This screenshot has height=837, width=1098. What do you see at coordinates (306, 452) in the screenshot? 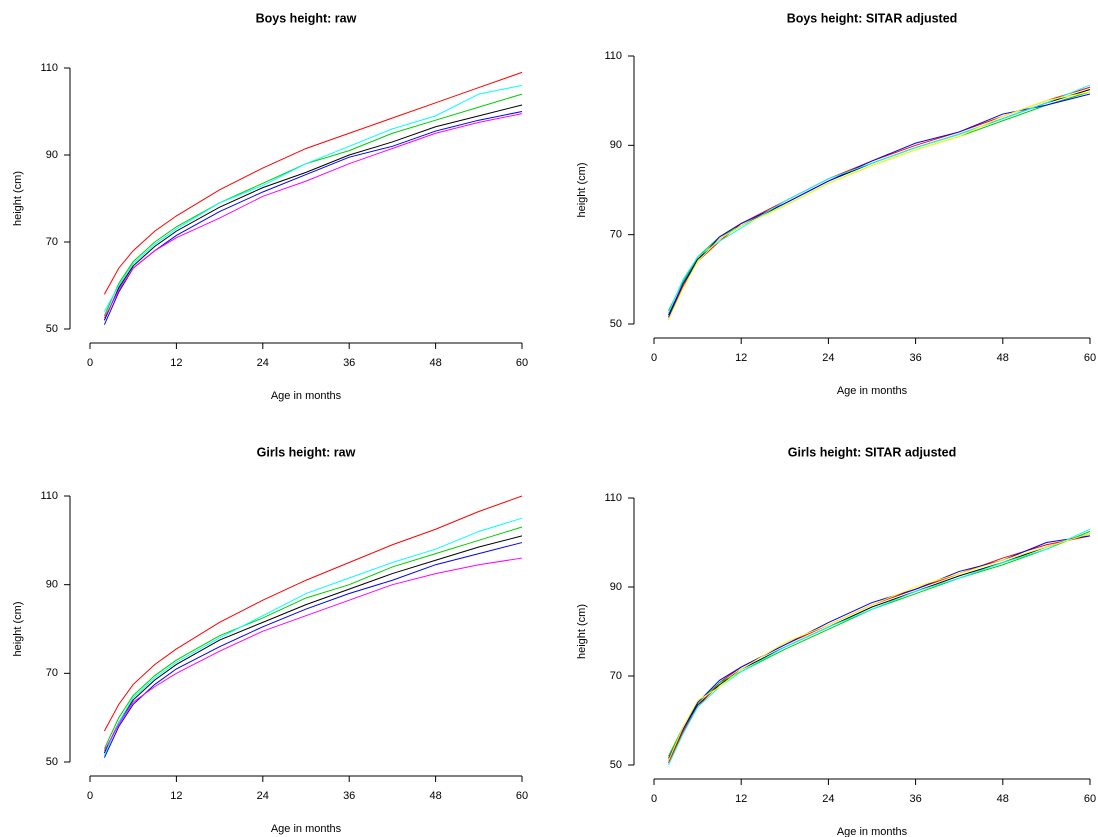
I see `chart-title: Girls height: raw` at bounding box center [306, 452].